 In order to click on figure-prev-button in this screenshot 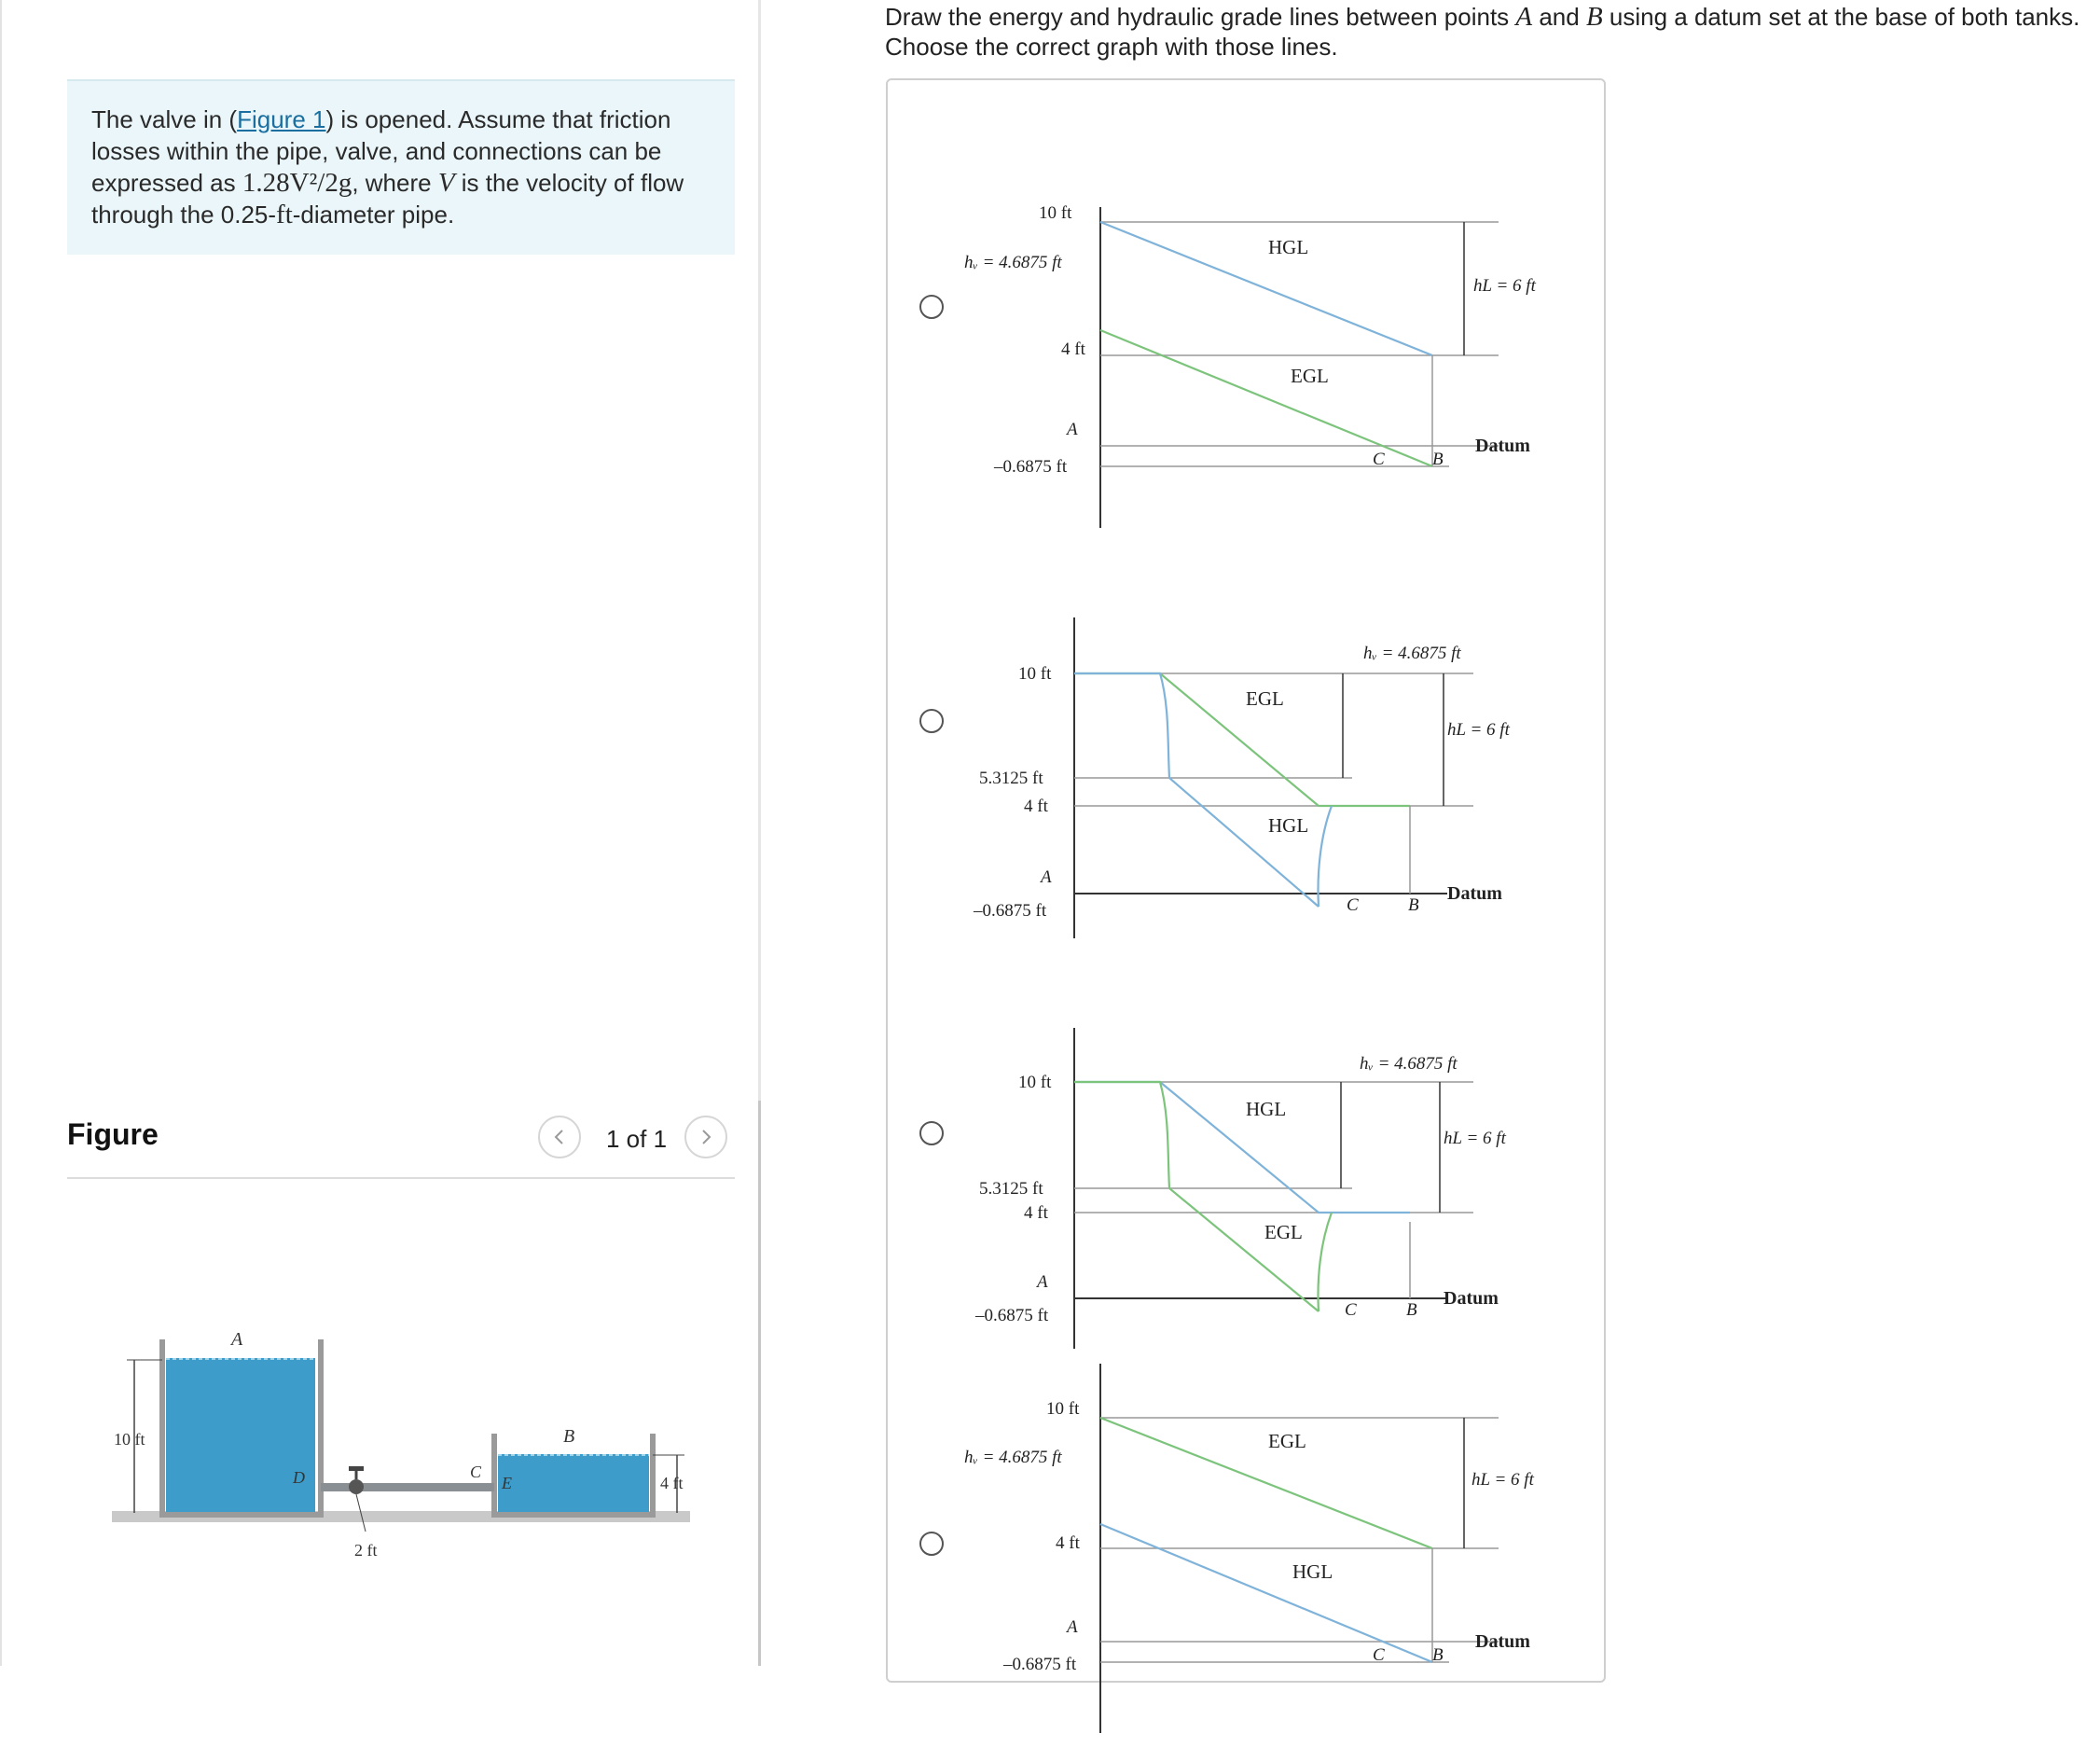, I will do `click(559, 1137)`.